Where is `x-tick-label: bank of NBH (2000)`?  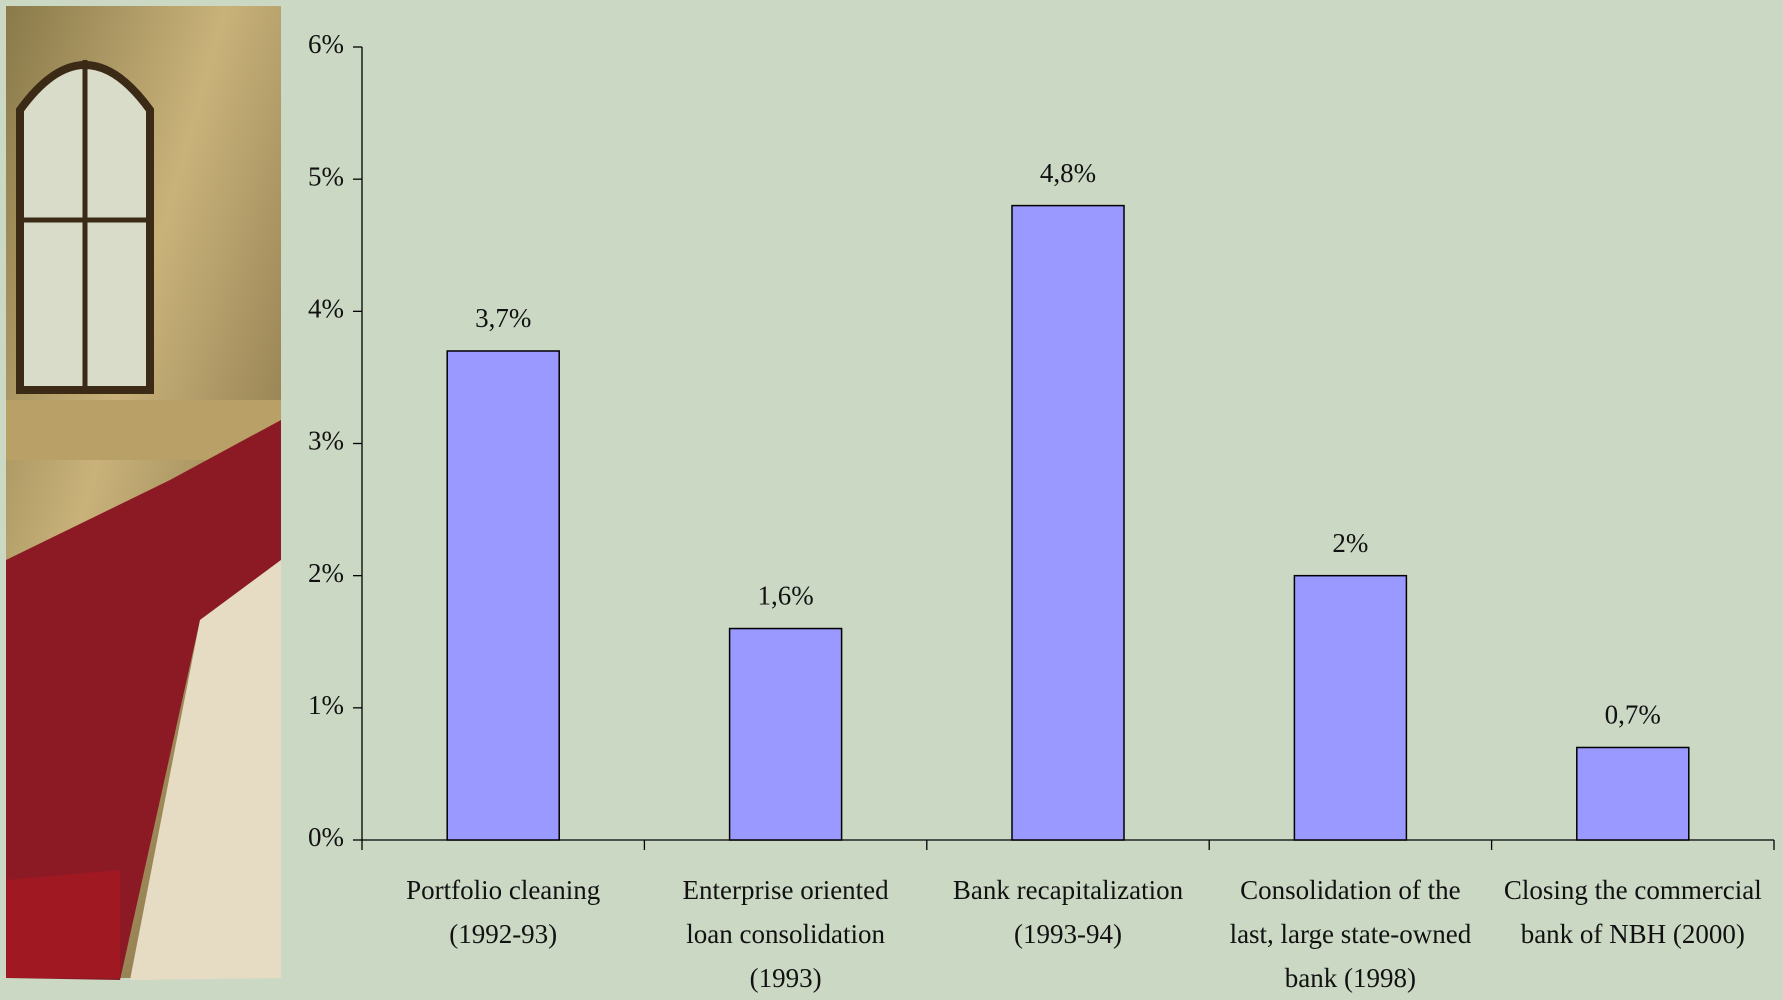
x-tick-label: bank of NBH (2000) is located at coordinates (1633, 934).